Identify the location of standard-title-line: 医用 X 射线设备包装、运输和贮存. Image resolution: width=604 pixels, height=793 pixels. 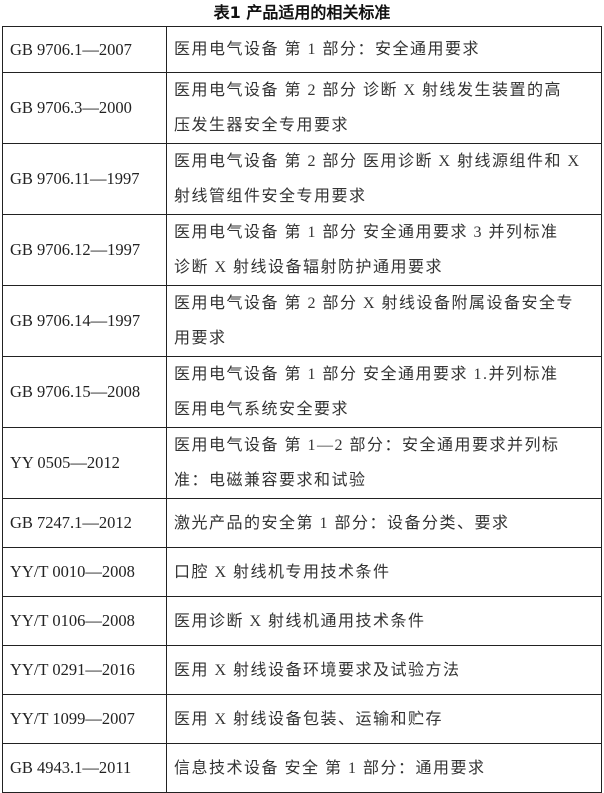
(309, 719).